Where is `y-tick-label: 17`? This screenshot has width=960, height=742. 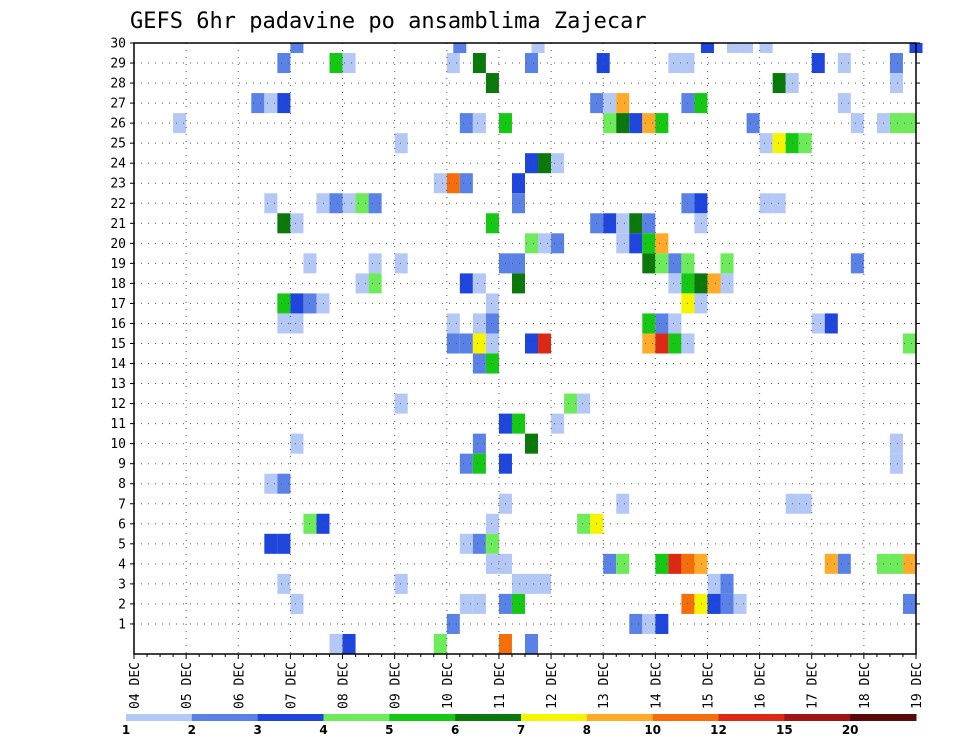
y-tick-label: 17 is located at coordinates (118, 304).